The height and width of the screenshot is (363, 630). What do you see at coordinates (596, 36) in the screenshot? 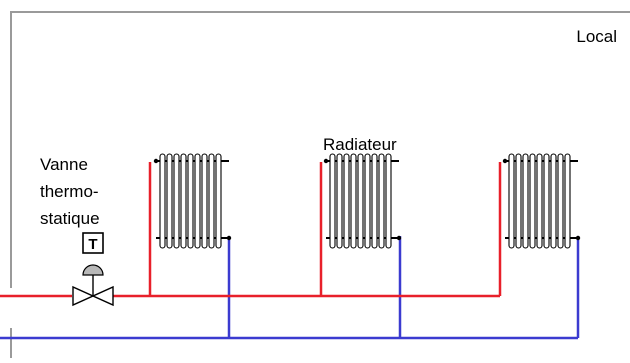
I see `room-label: Local` at bounding box center [596, 36].